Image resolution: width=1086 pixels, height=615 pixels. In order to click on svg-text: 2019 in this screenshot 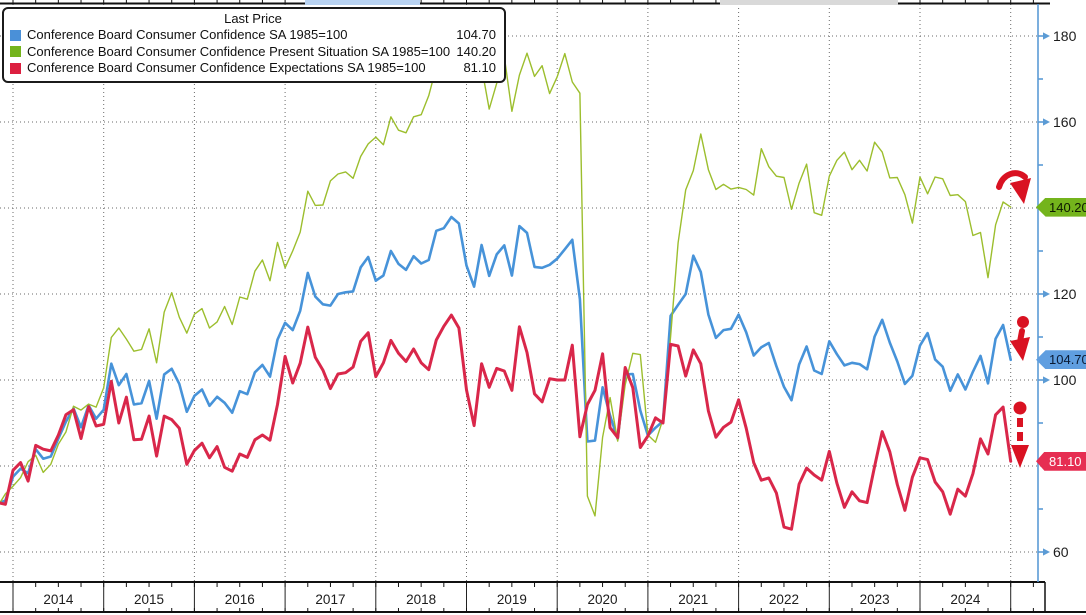, I will do `click(512, 599)`.